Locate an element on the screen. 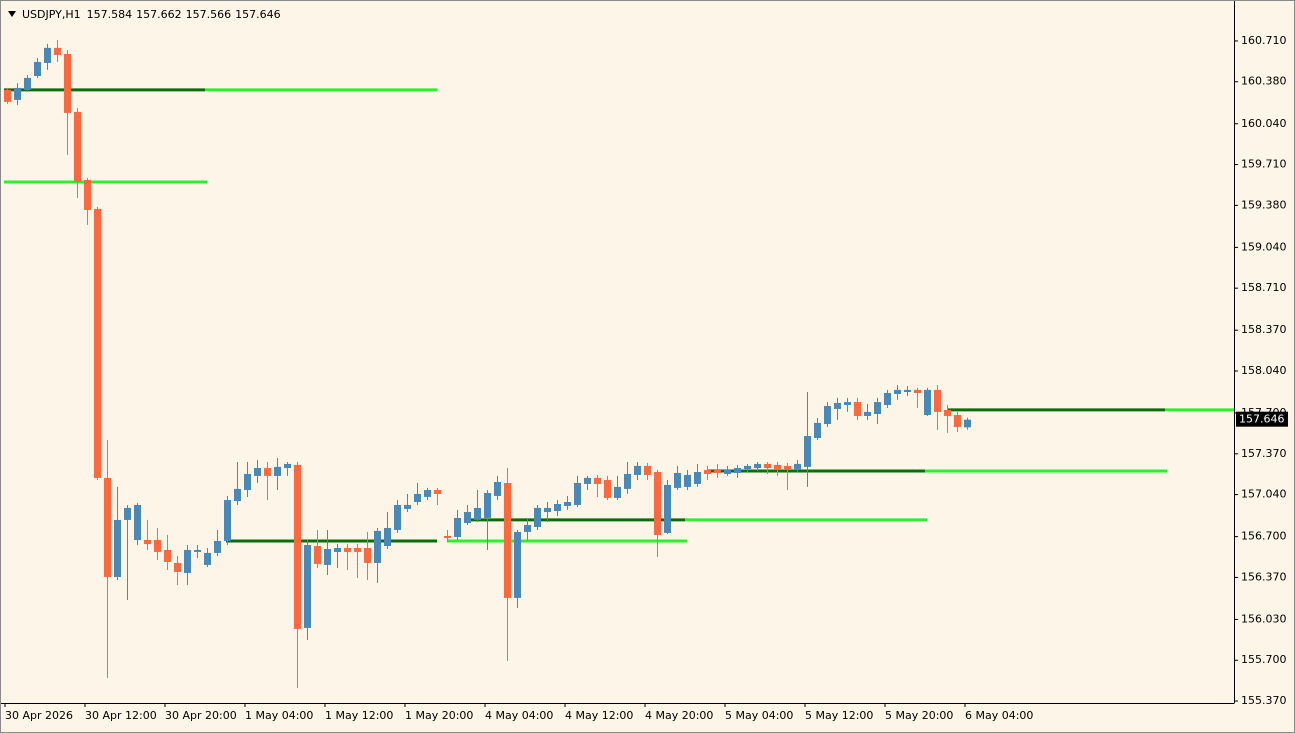  header: USDJPY,H1 157.584 157.662 157.566 157.646 is located at coordinates (151, 14).